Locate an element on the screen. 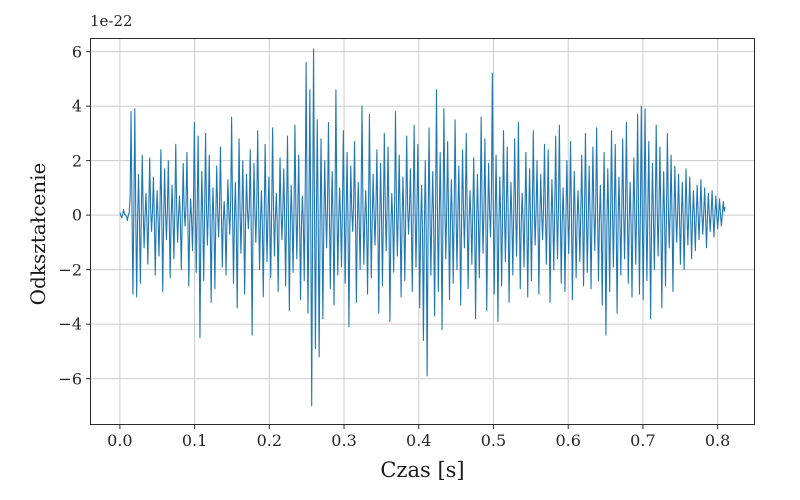 The width and height of the screenshot is (800, 500). y-tick-label: −2 is located at coordinates (70, 270).